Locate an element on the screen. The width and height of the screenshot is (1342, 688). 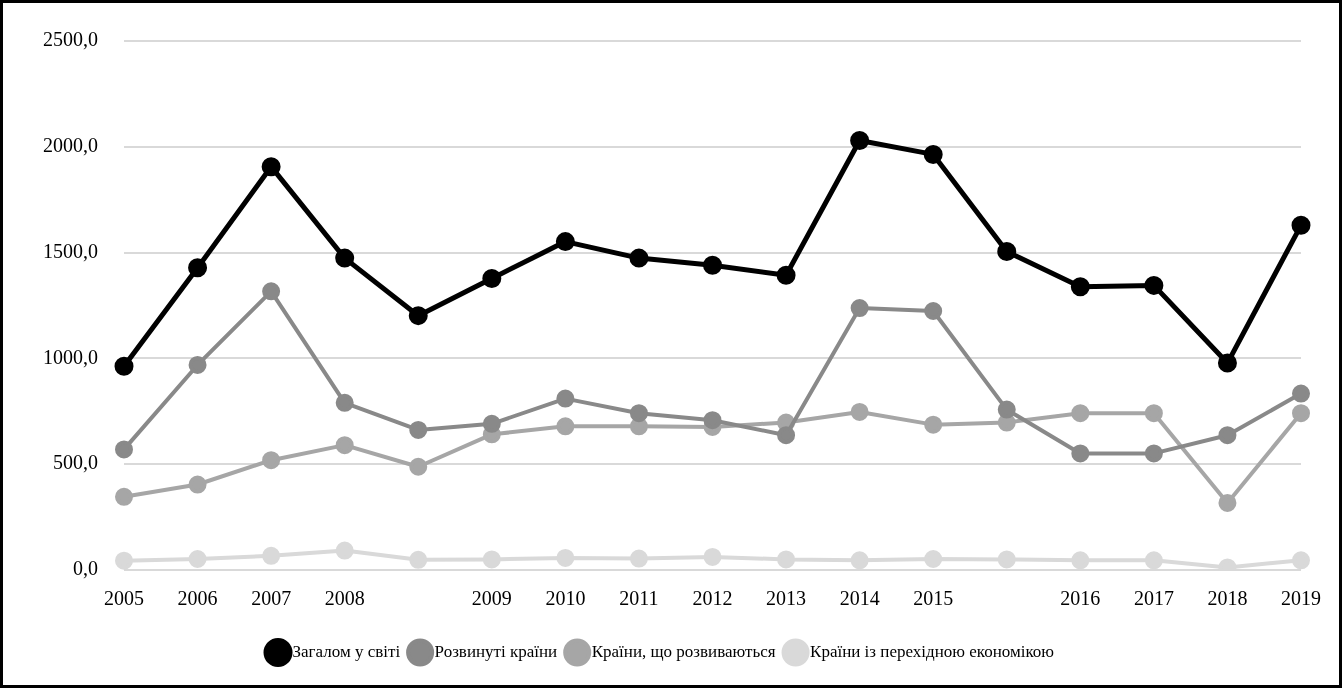
x-tick-label: 2006 is located at coordinates (197, 598).